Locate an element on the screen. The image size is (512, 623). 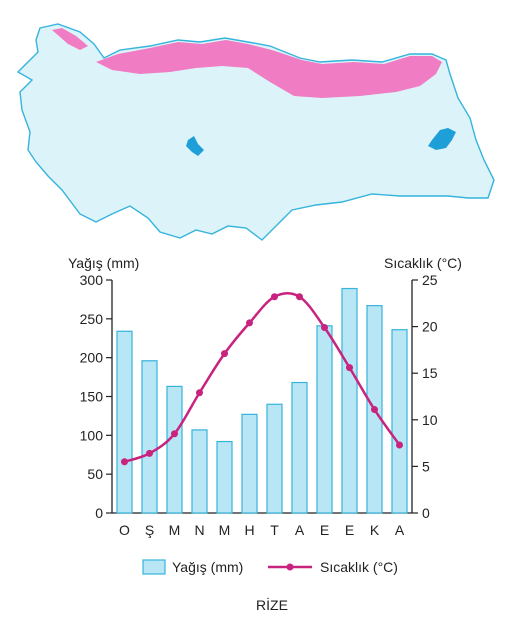
left-tick-label: 300 is located at coordinates (92, 280).